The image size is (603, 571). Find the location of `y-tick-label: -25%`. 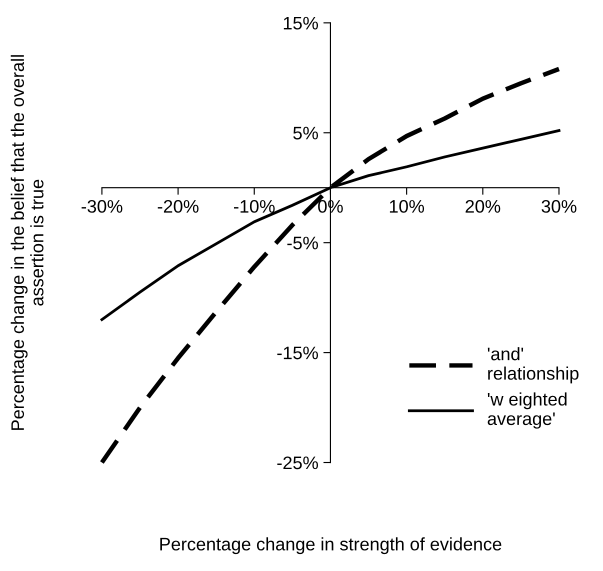

y-tick-label: -25% is located at coordinates (297, 463).